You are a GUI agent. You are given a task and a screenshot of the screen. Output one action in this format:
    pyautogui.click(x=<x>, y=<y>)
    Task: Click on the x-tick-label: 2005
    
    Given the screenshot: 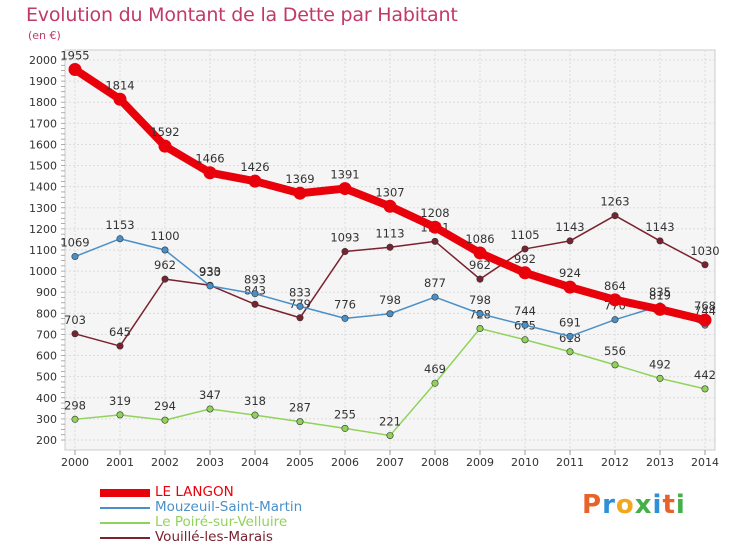 What is the action you would take?
    pyautogui.click(x=300, y=462)
    